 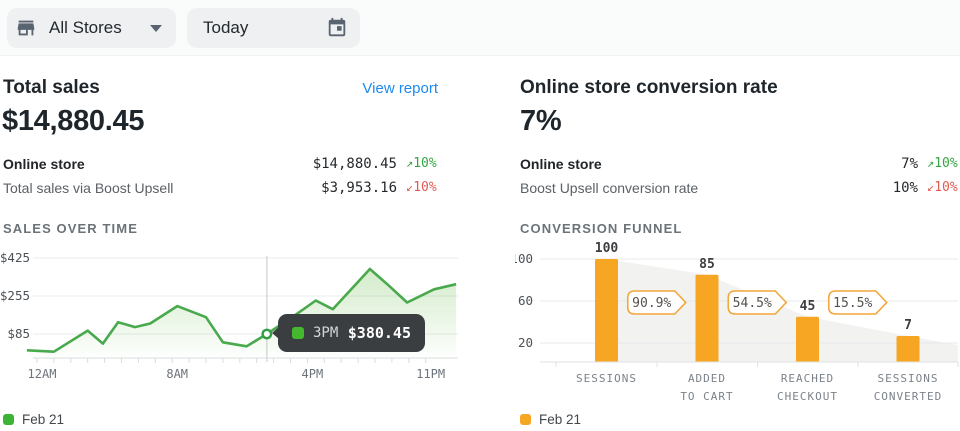 I want to click on total-sales-value: $14,880.45, so click(x=73, y=121).